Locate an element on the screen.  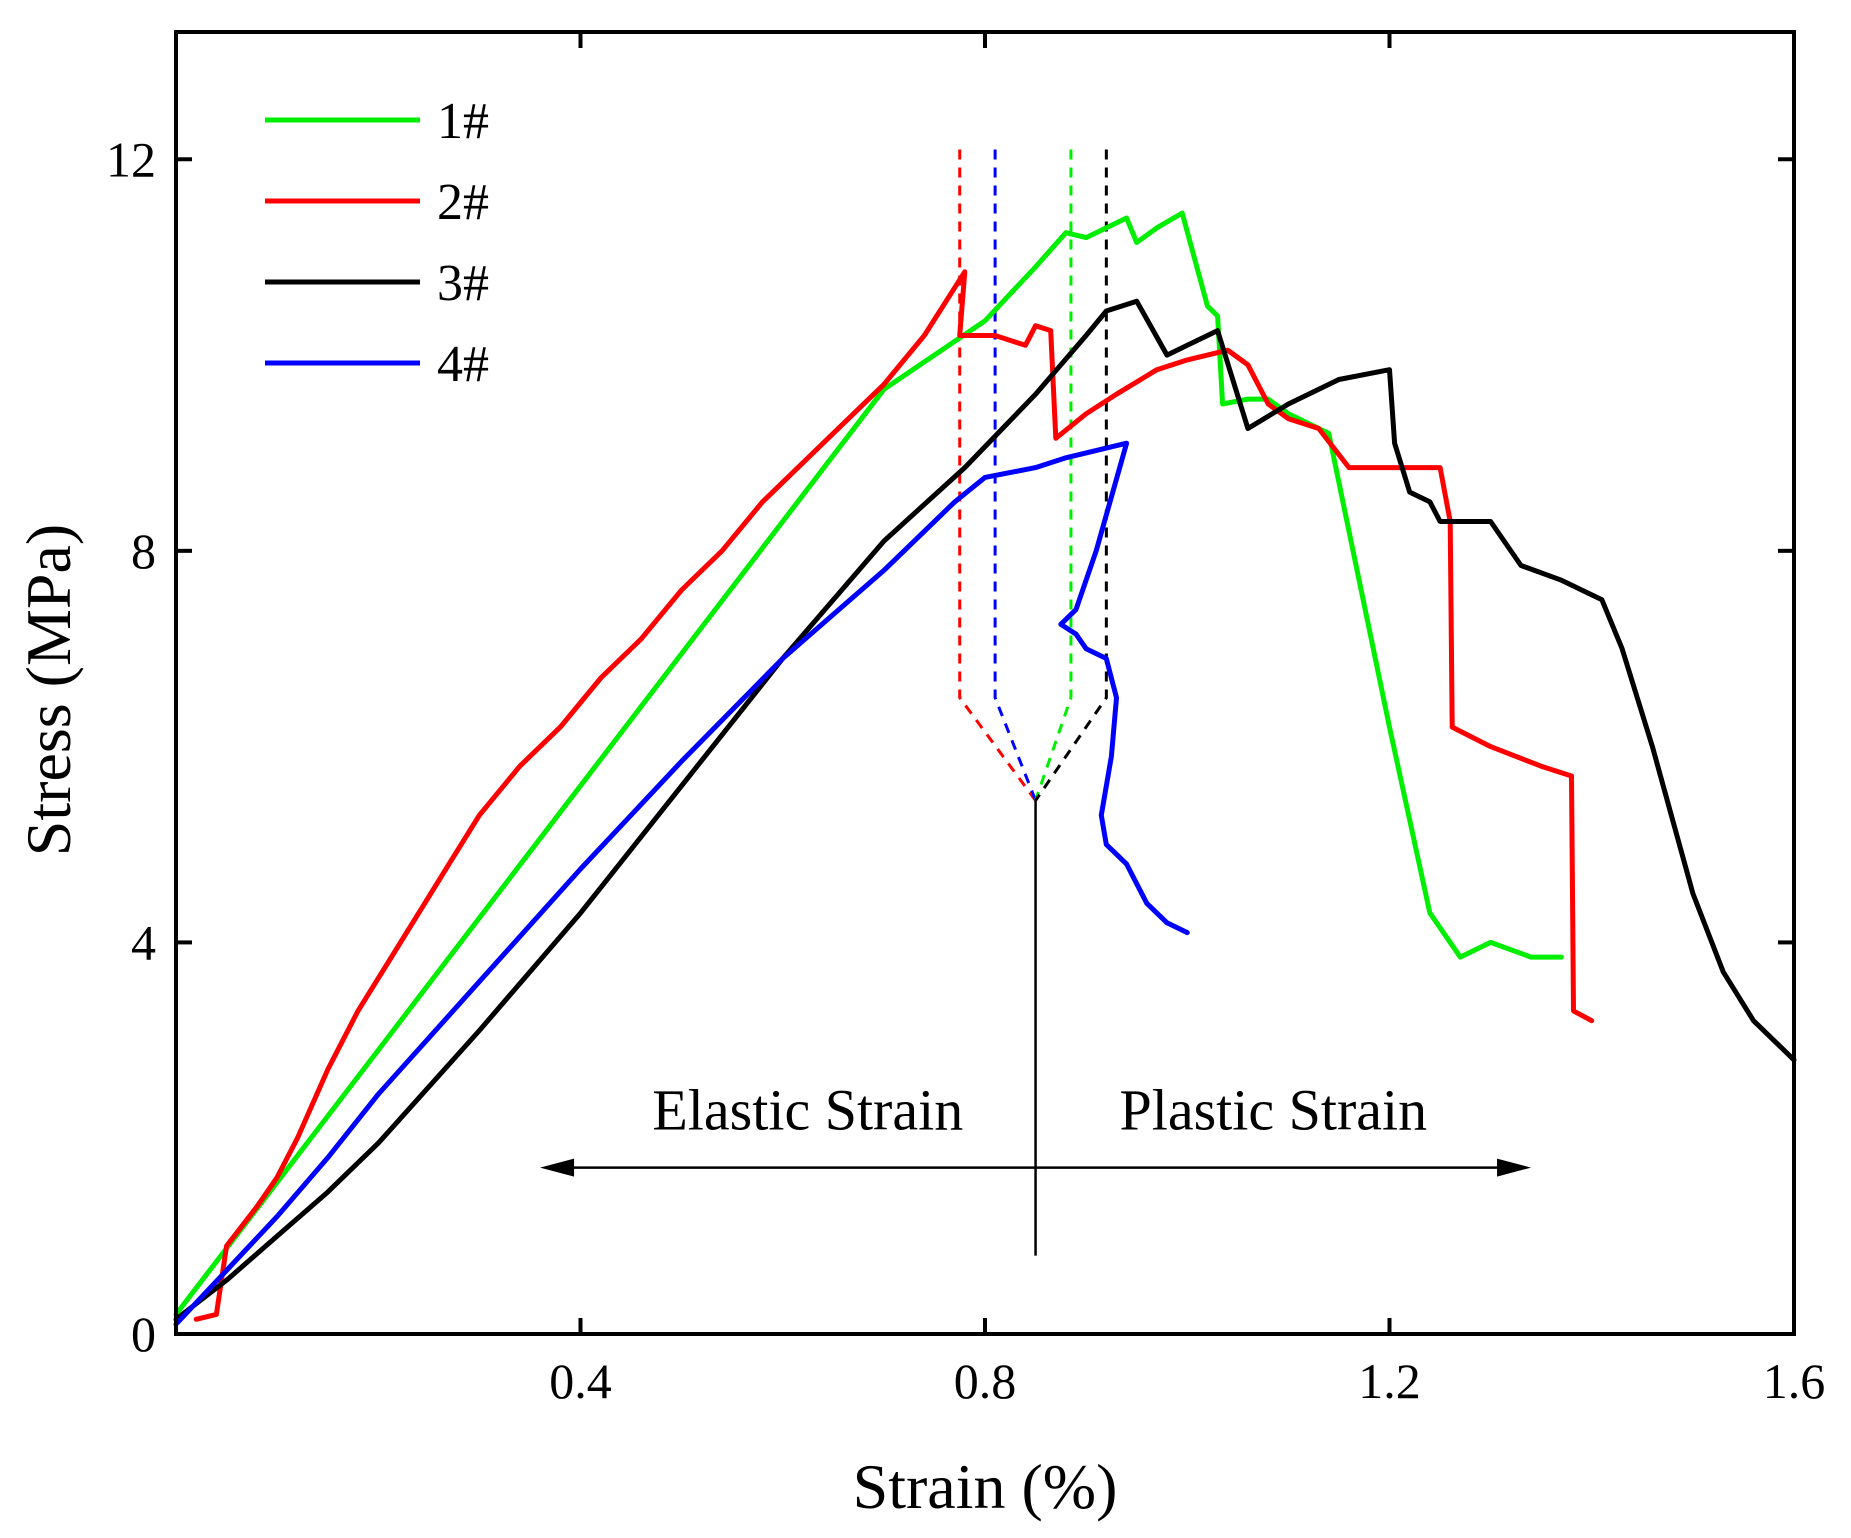
plastic-strain-label: Plastic Strain is located at coordinates (1273, 1110).